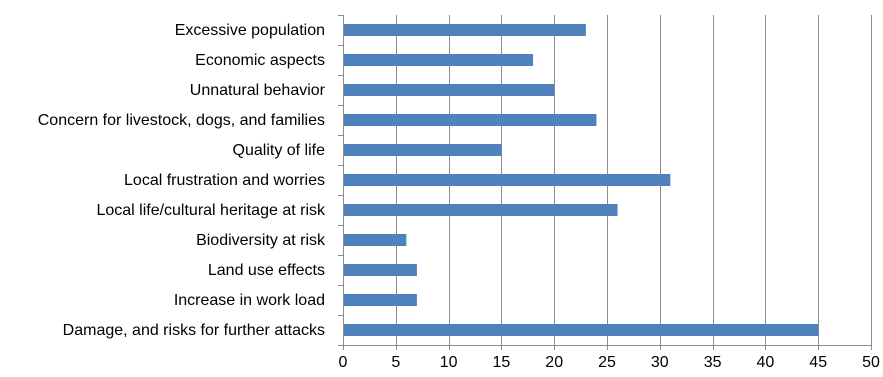  Describe the element at coordinates (818, 362) in the screenshot. I see `x-tick-label: 45` at that location.